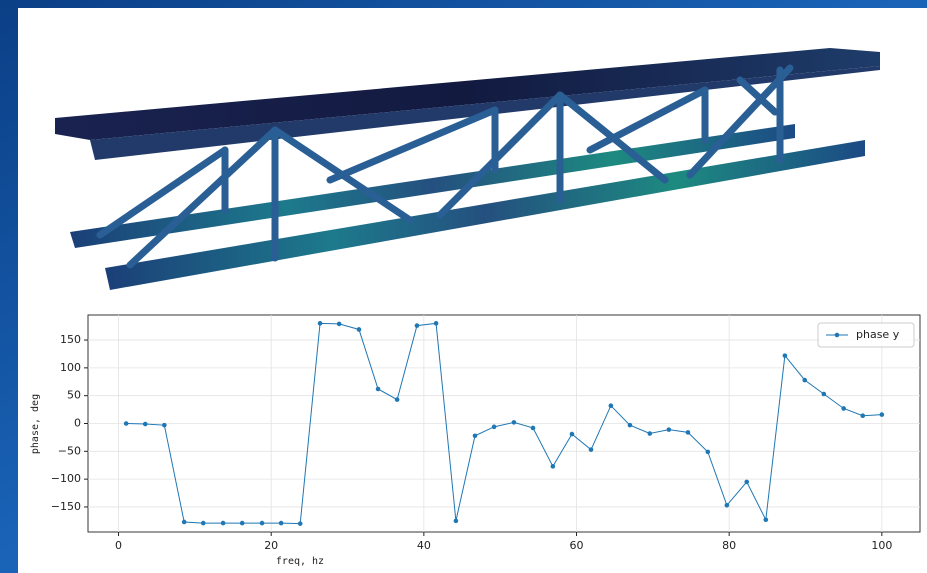  I want to click on x-tick-label: 20, so click(271, 545).